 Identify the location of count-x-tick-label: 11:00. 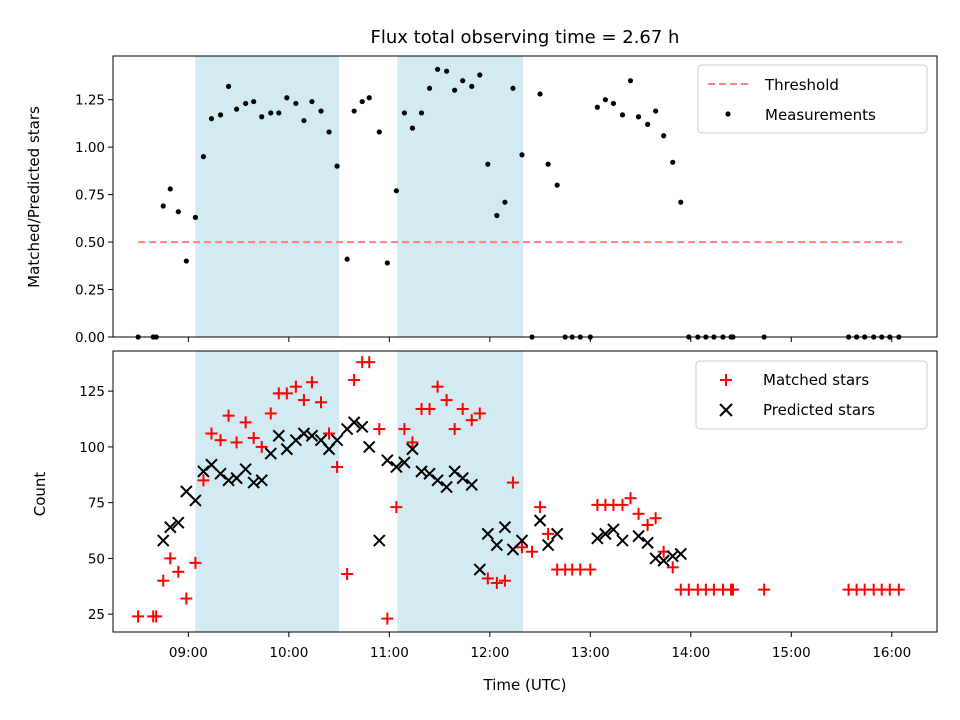
(389, 653).